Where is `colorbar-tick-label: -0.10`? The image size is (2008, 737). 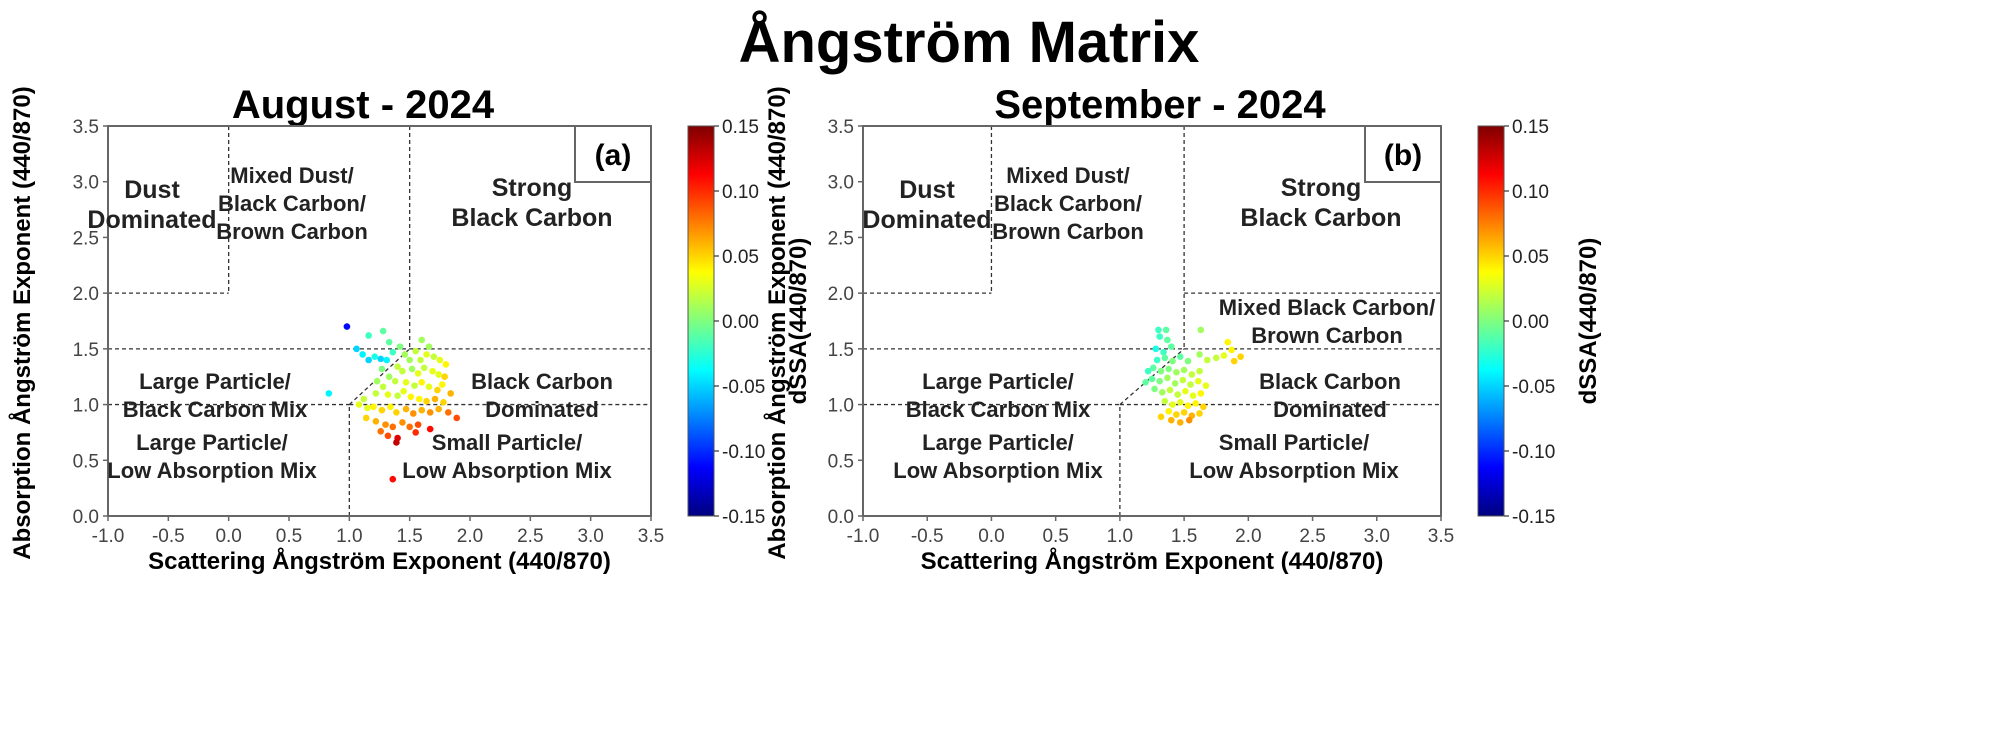 colorbar-tick-label: -0.10 is located at coordinates (743, 452).